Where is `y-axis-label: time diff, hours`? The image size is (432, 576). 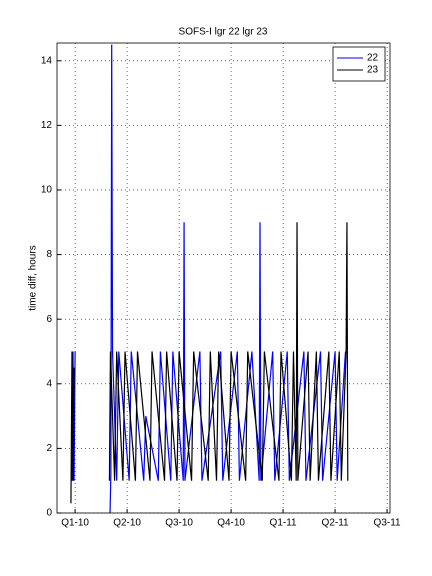 y-axis-label: time diff, hours is located at coordinates (33, 277).